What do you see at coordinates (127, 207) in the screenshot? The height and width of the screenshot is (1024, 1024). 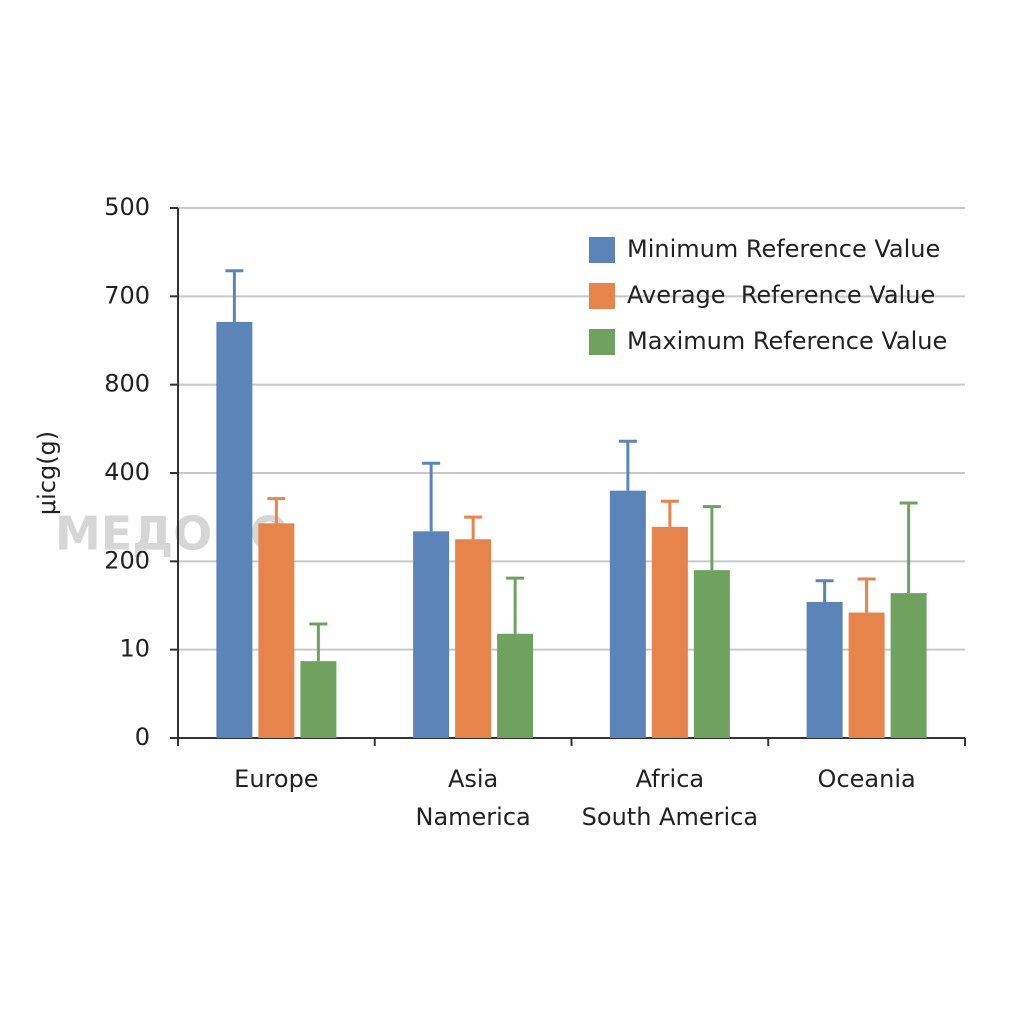 I see `y-tick-label: 500` at bounding box center [127, 207].